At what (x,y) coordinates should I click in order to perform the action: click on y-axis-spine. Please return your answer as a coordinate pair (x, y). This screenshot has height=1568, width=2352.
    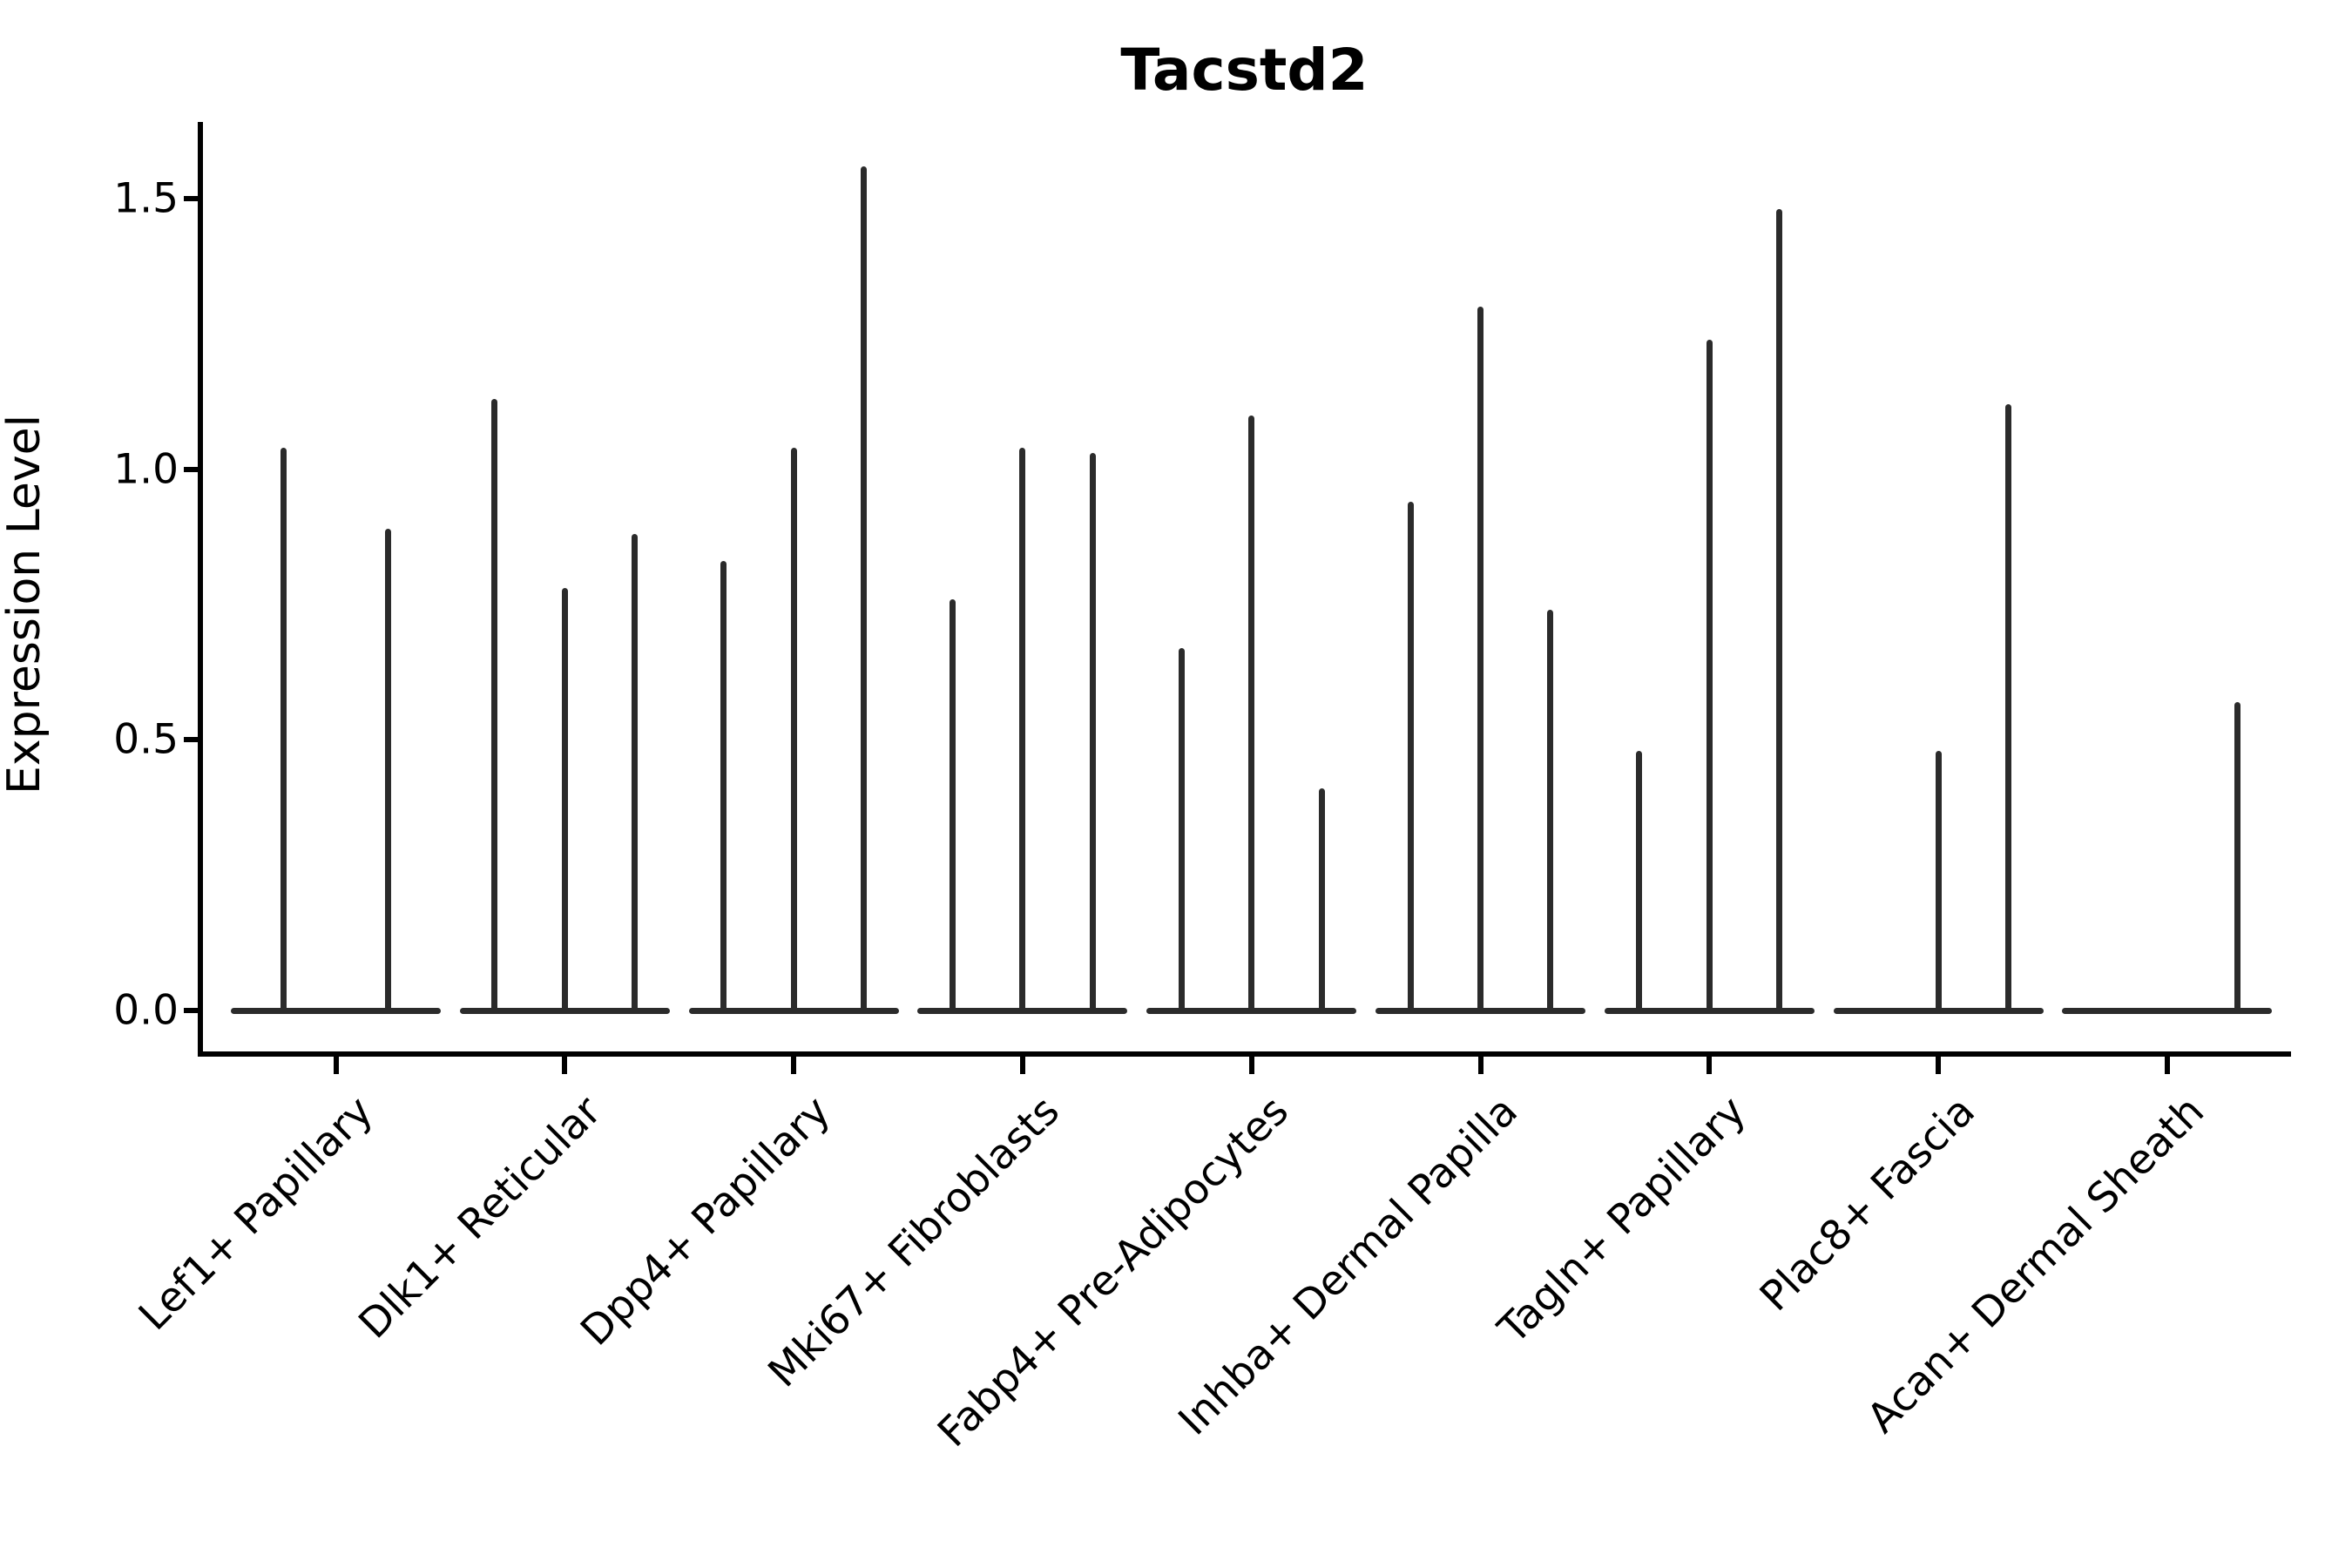
    Looking at the image, I should click on (200, 589).